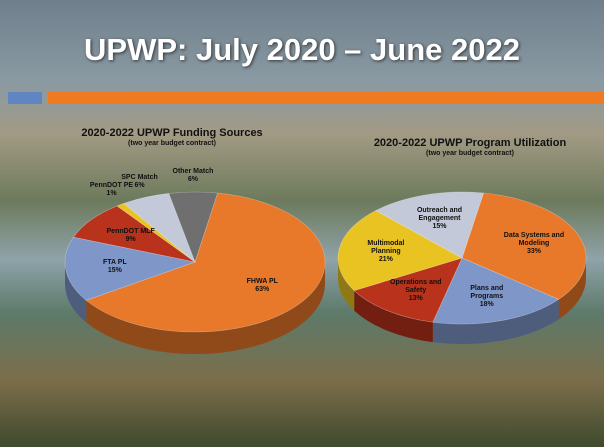  What do you see at coordinates (487, 292) in the screenshot?
I see `label-category: Plans and Programs` at bounding box center [487, 292].